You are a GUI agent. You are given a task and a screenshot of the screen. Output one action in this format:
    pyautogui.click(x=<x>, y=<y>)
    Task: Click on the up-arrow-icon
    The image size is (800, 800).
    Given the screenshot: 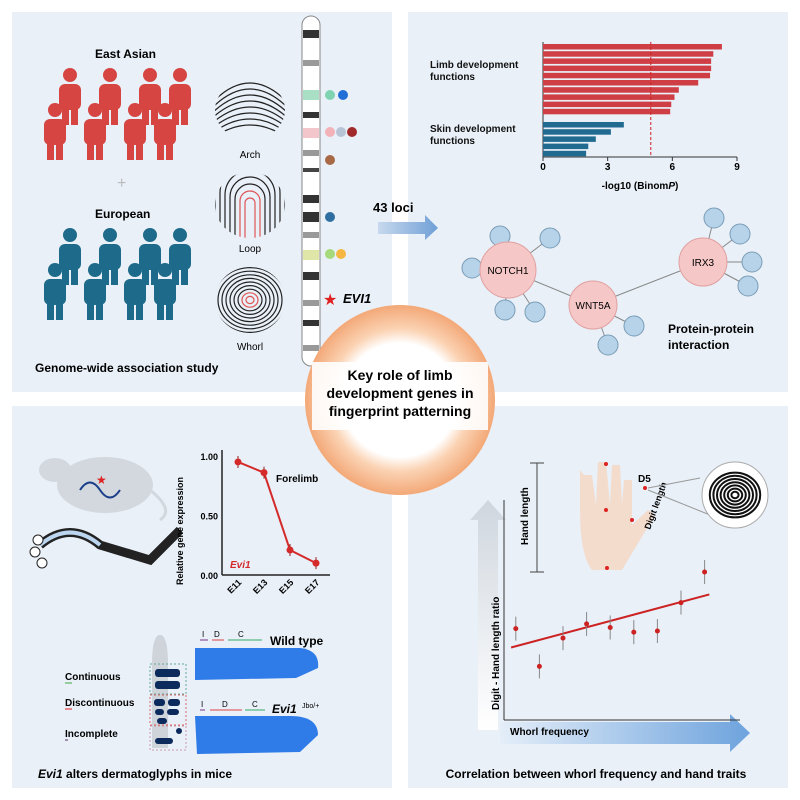 What is the action you would take?
    pyautogui.click(x=488, y=615)
    